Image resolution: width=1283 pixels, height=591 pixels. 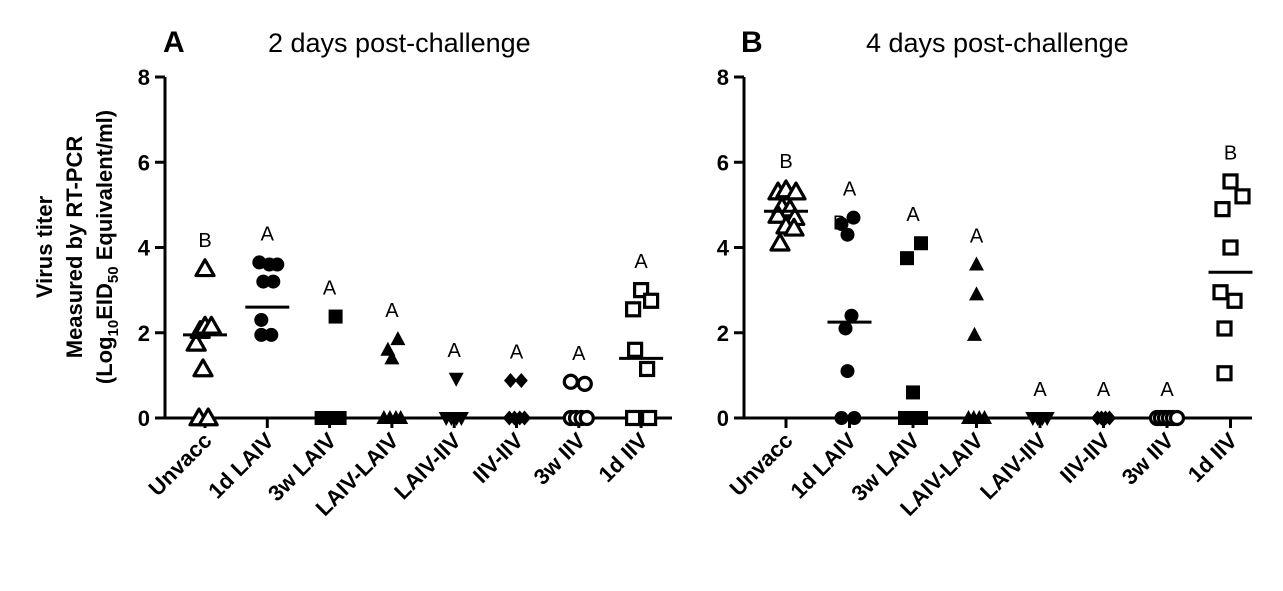 I want to click on y-axis-title-eid: EID, so click(x=104, y=301).